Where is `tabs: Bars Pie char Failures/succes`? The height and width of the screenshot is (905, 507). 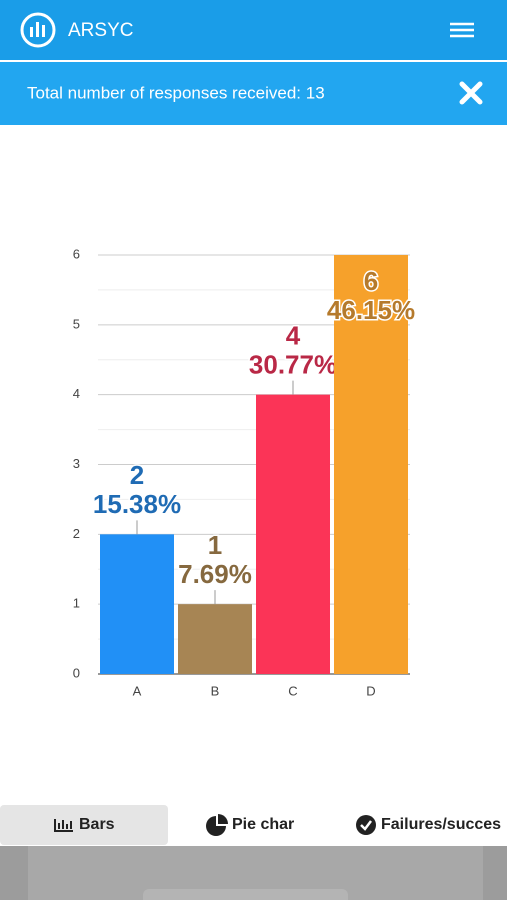
tabs: Bars Pie char Failures/succes is located at coordinates (250, 825).